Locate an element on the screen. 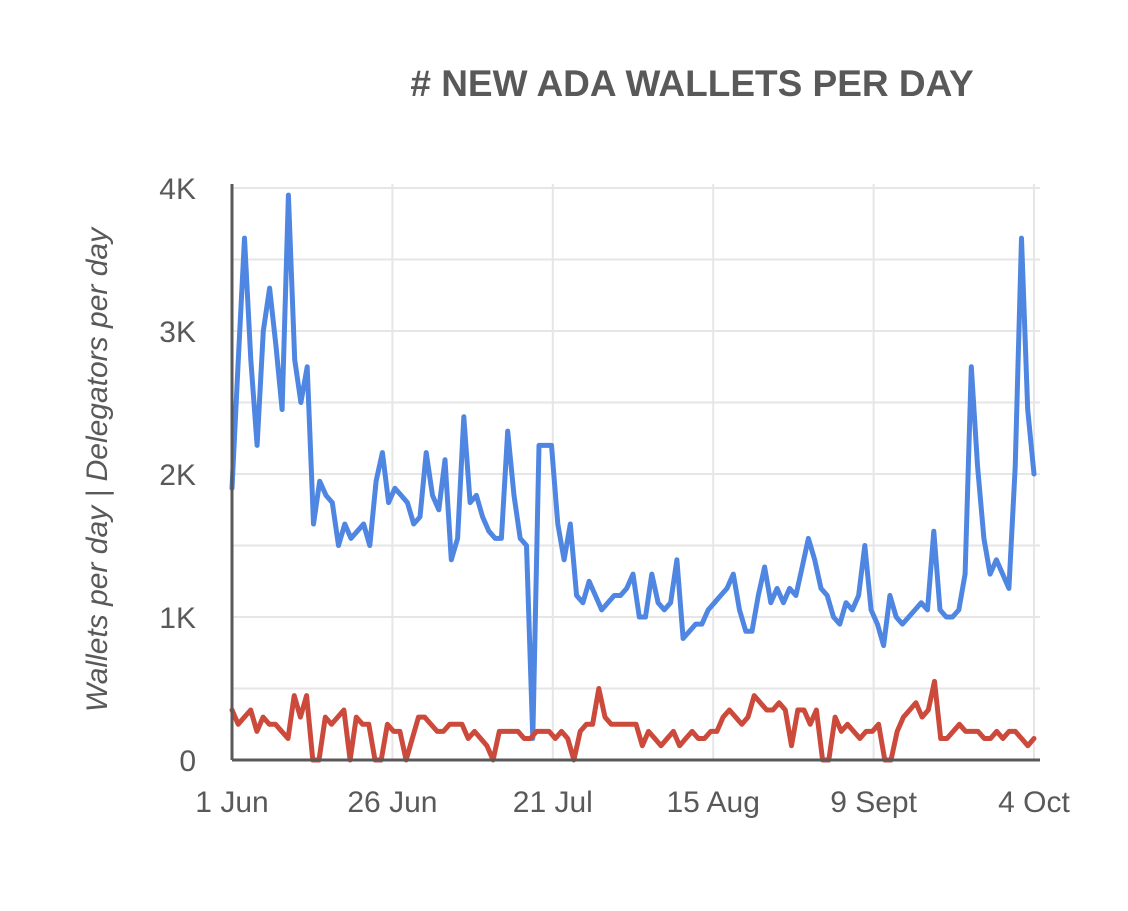  y-tick-label: 3K is located at coordinates (177, 332).